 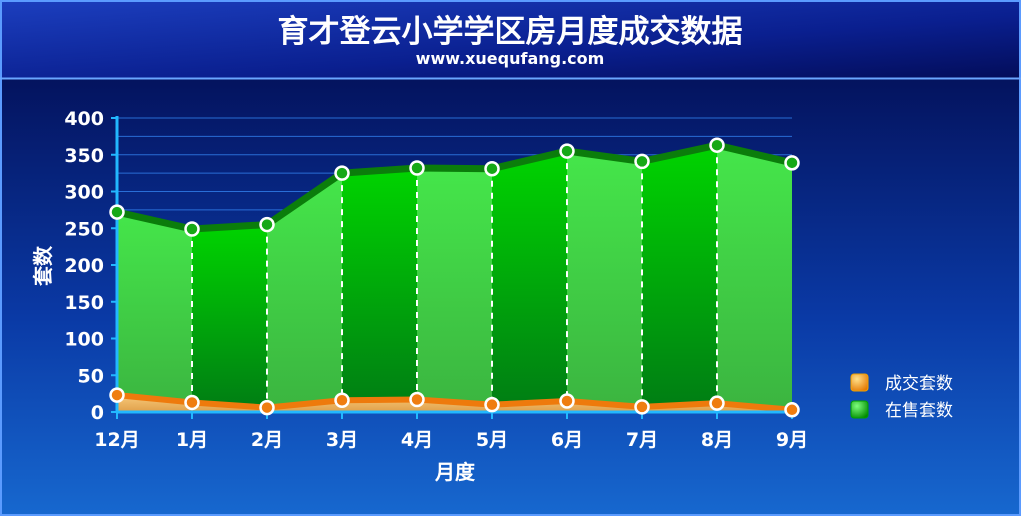 What do you see at coordinates (455, 472) in the screenshot?
I see `x-axis-title: 月度` at bounding box center [455, 472].